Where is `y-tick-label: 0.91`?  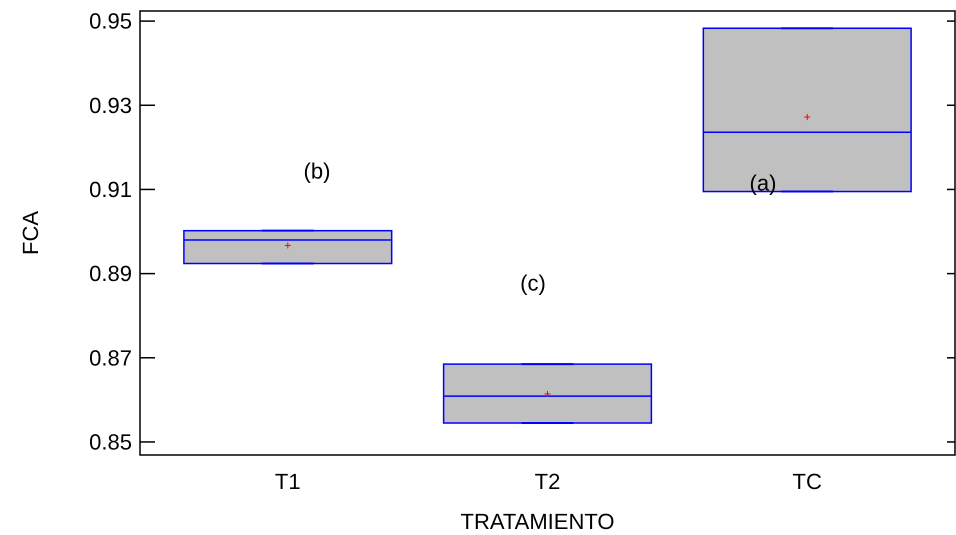
y-tick-label: 0.91 is located at coordinates (110, 189).